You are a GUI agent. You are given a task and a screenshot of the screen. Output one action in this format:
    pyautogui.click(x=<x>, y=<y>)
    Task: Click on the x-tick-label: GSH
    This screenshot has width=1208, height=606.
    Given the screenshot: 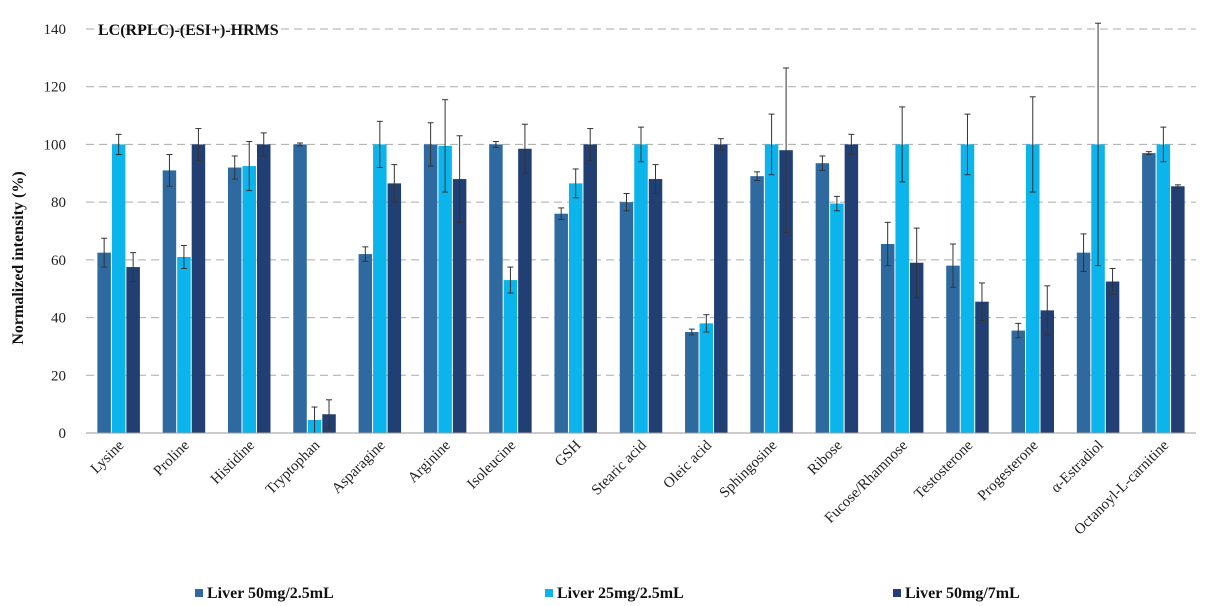 What is the action you would take?
    pyautogui.click(x=568, y=453)
    